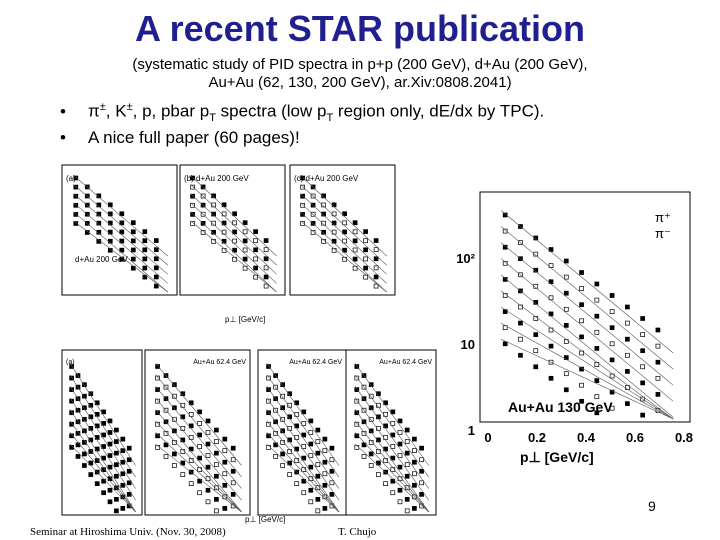 The width and height of the screenshot is (720, 540). Describe the element at coordinates (557, 457) in the screenshot. I see `axis-label: p⊥ [GeV/c]` at that location.